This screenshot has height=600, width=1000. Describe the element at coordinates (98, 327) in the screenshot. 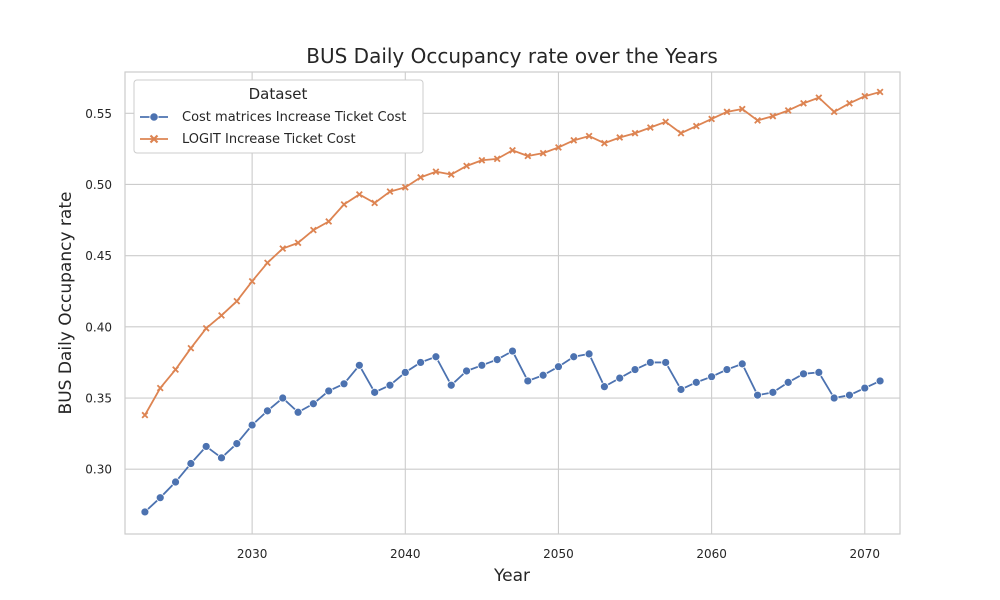

I see `y-tick-label: 0.40` at that location.